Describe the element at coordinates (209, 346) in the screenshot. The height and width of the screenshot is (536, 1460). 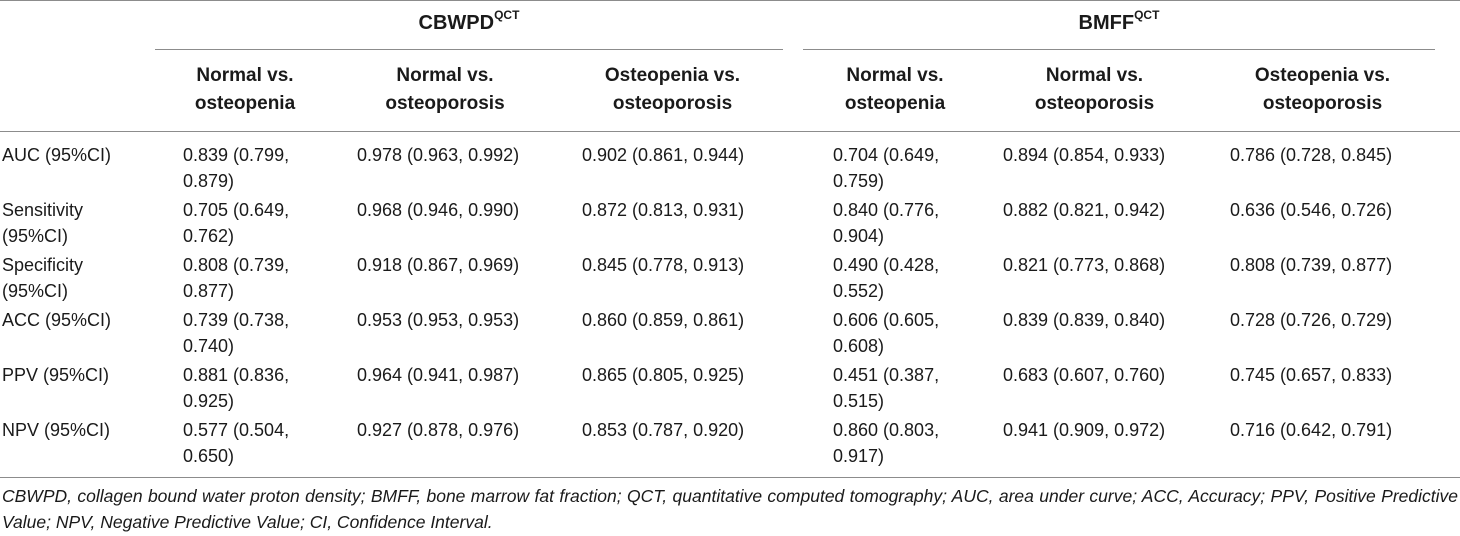
I see `table-cell-line: 0.740)` at that location.